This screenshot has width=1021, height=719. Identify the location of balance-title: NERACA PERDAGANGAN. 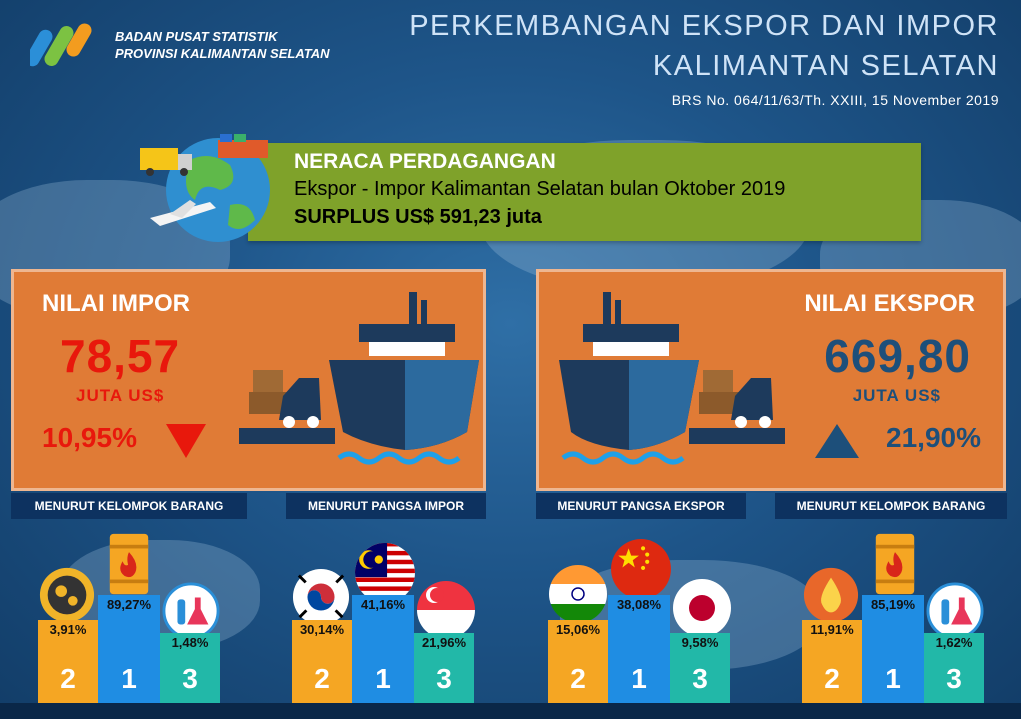
(425, 161).